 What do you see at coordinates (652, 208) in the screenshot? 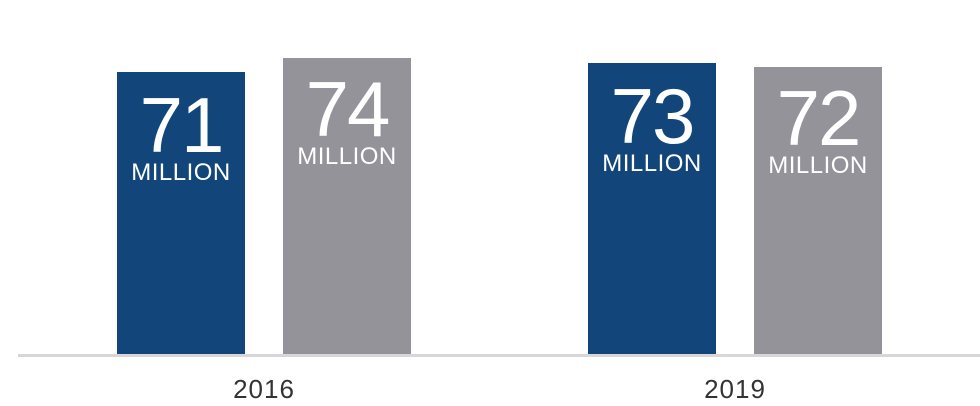
I see `bar-2019-s1: 73 MILLION` at bounding box center [652, 208].